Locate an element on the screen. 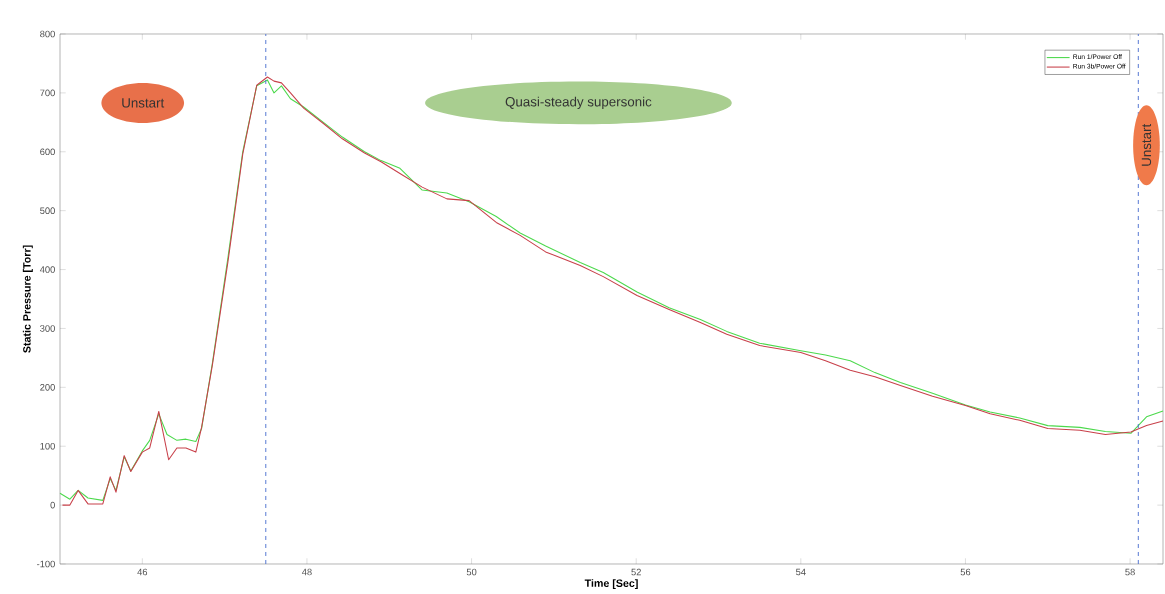 This screenshot has width=1165, height=594. y-tick-label: -100 is located at coordinates (46, 564).